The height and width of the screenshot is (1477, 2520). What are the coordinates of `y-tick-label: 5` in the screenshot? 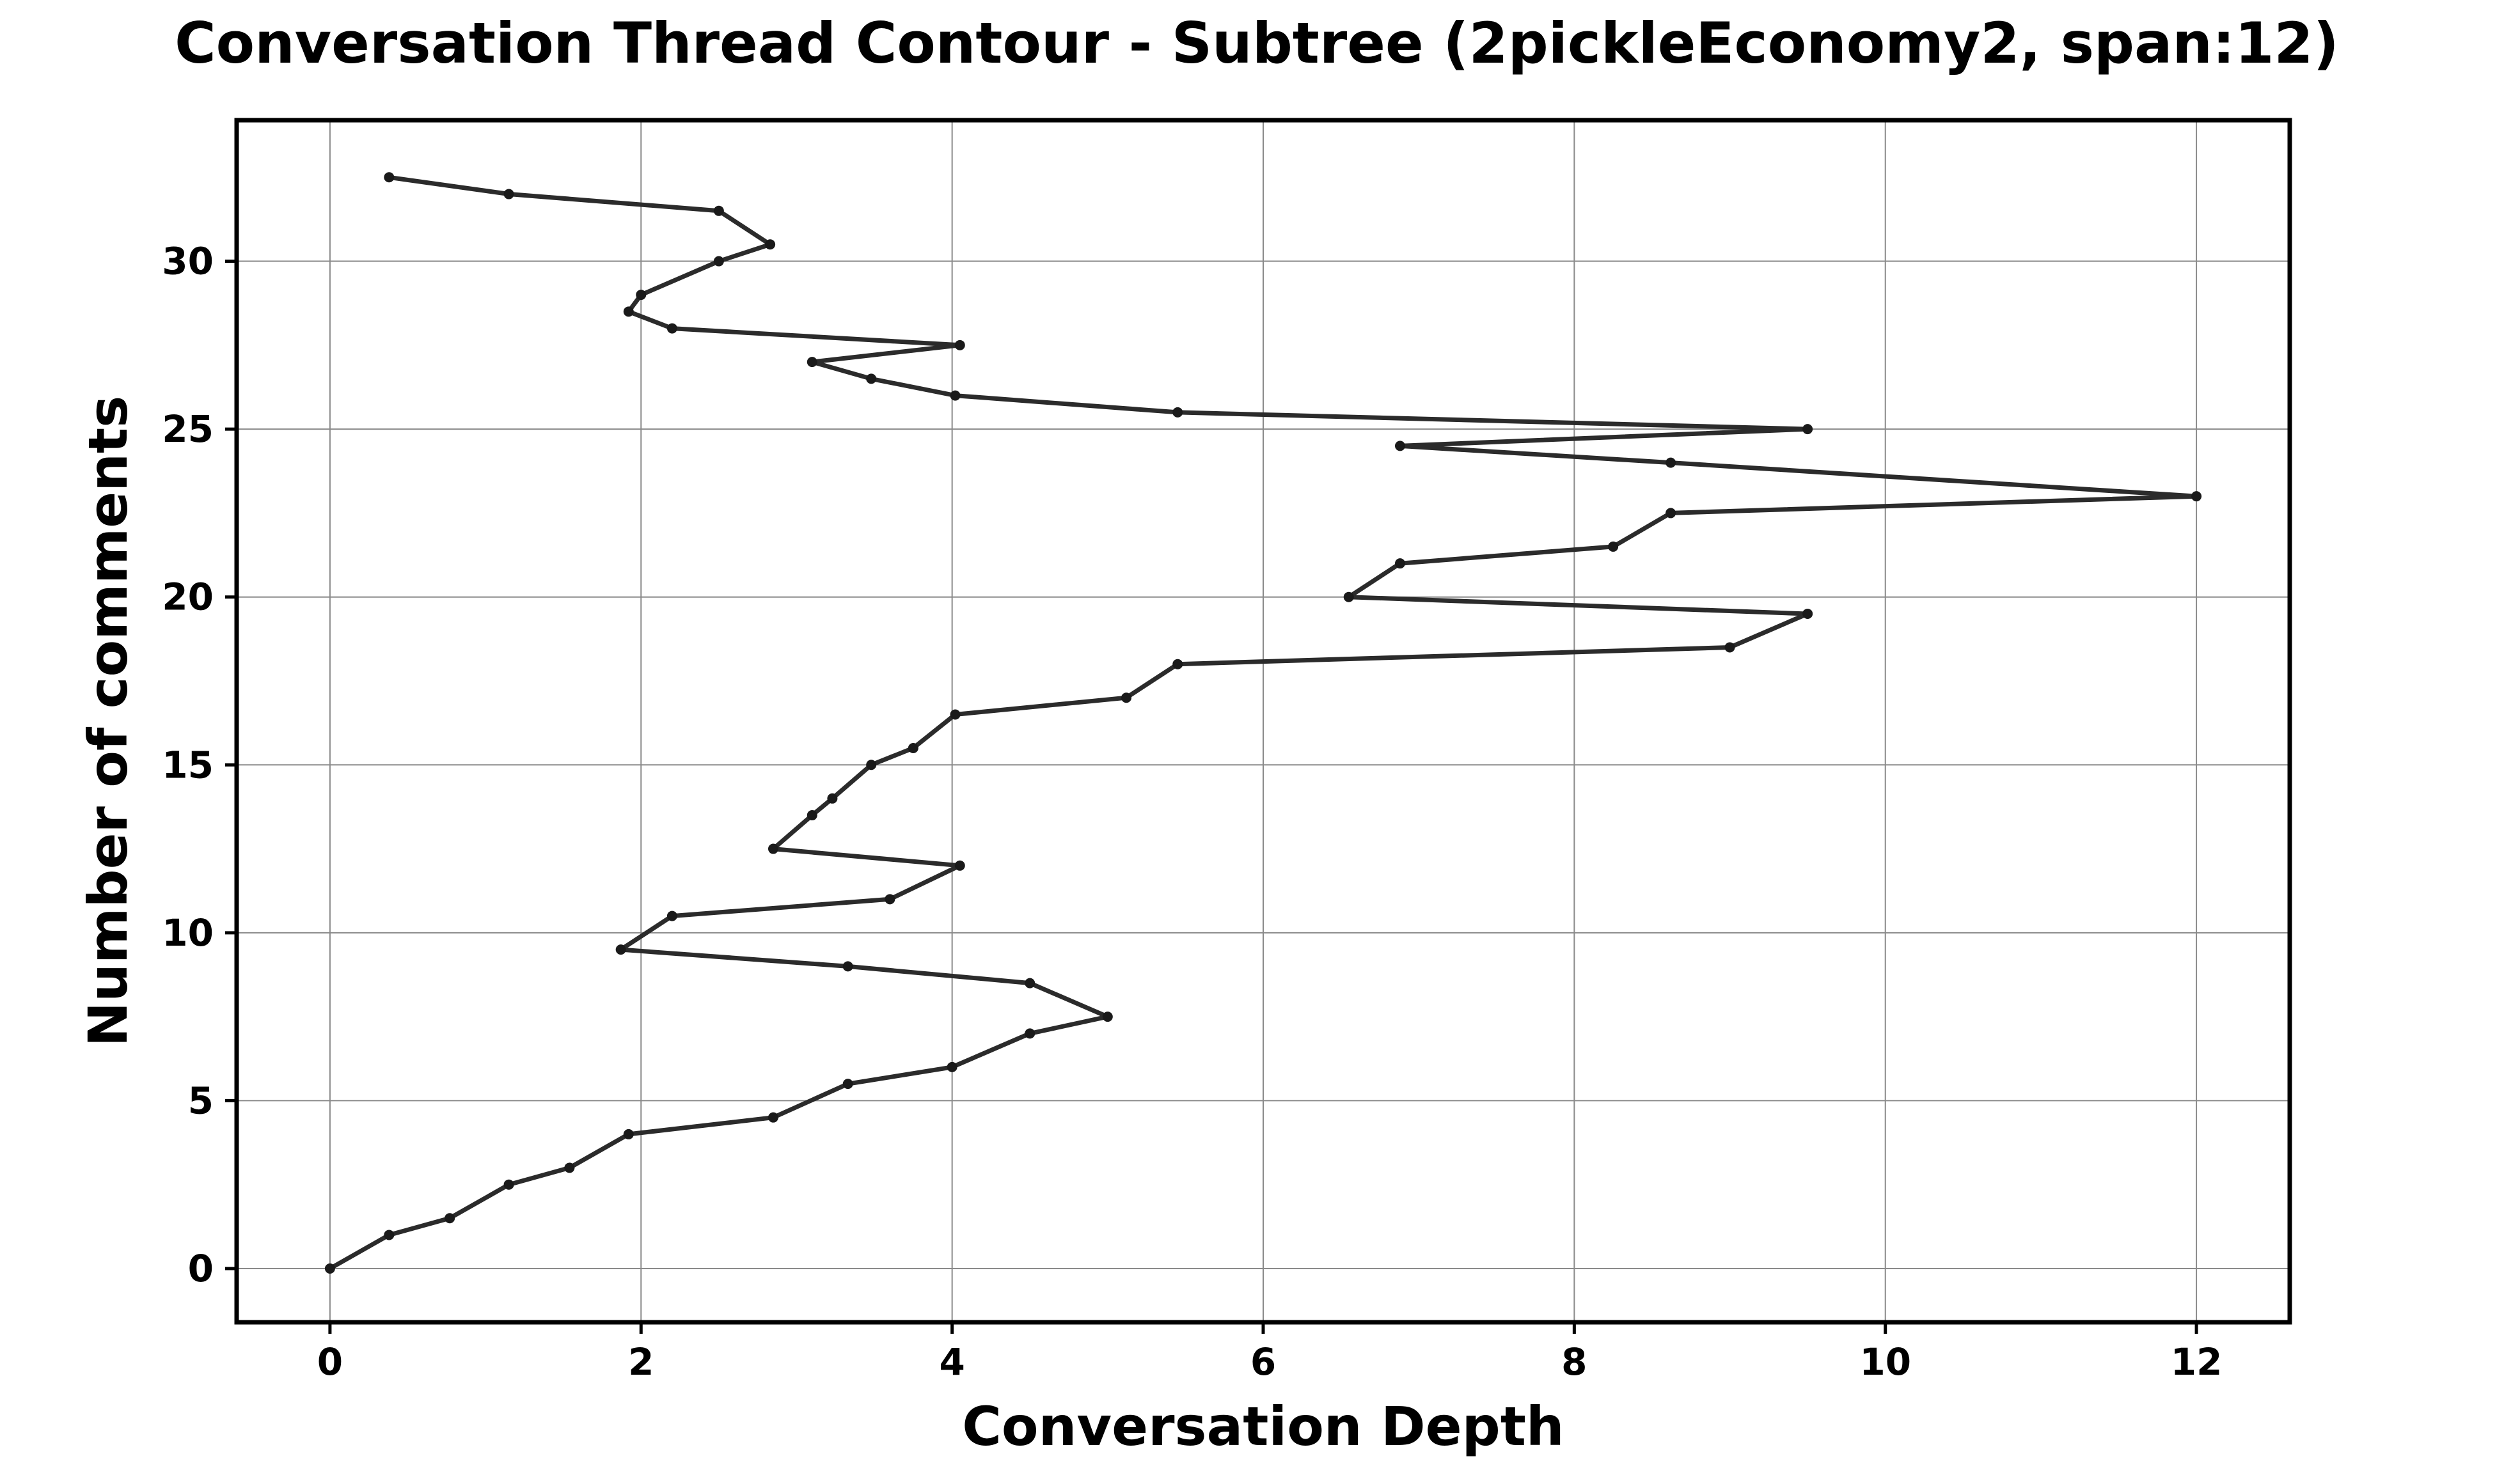 It's located at (201, 1100).